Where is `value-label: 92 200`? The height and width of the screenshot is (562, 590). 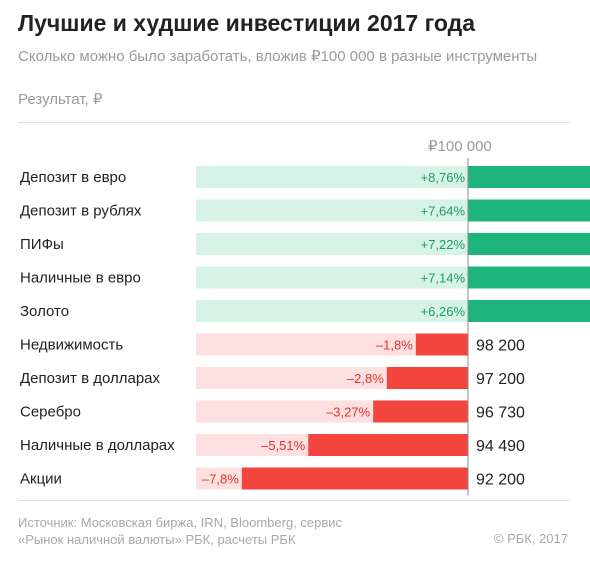 value-label: 92 200 is located at coordinates (500, 480).